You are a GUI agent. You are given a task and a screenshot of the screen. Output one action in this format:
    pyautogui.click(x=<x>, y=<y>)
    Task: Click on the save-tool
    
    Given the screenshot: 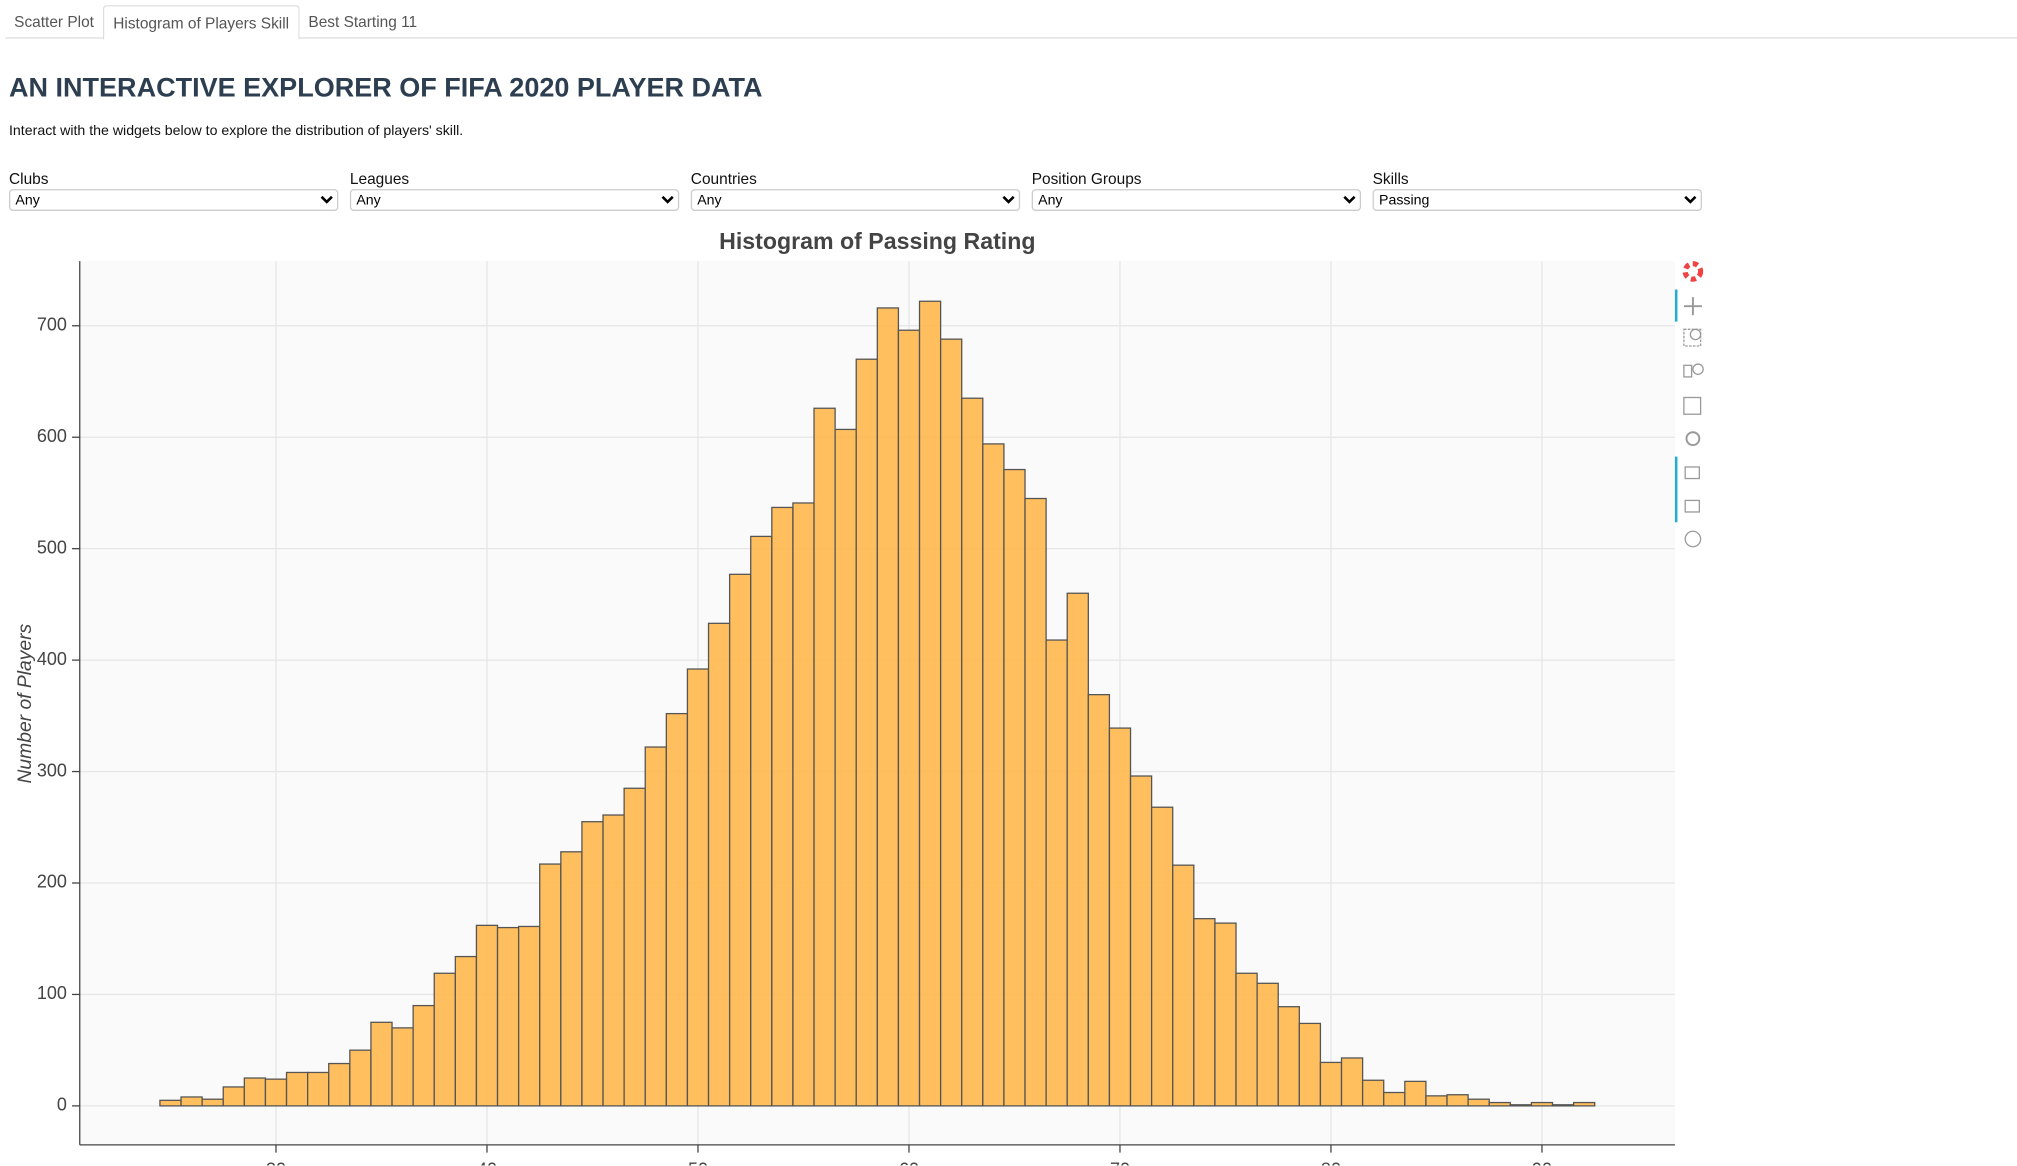 What is the action you would take?
    pyautogui.click(x=1692, y=405)
    